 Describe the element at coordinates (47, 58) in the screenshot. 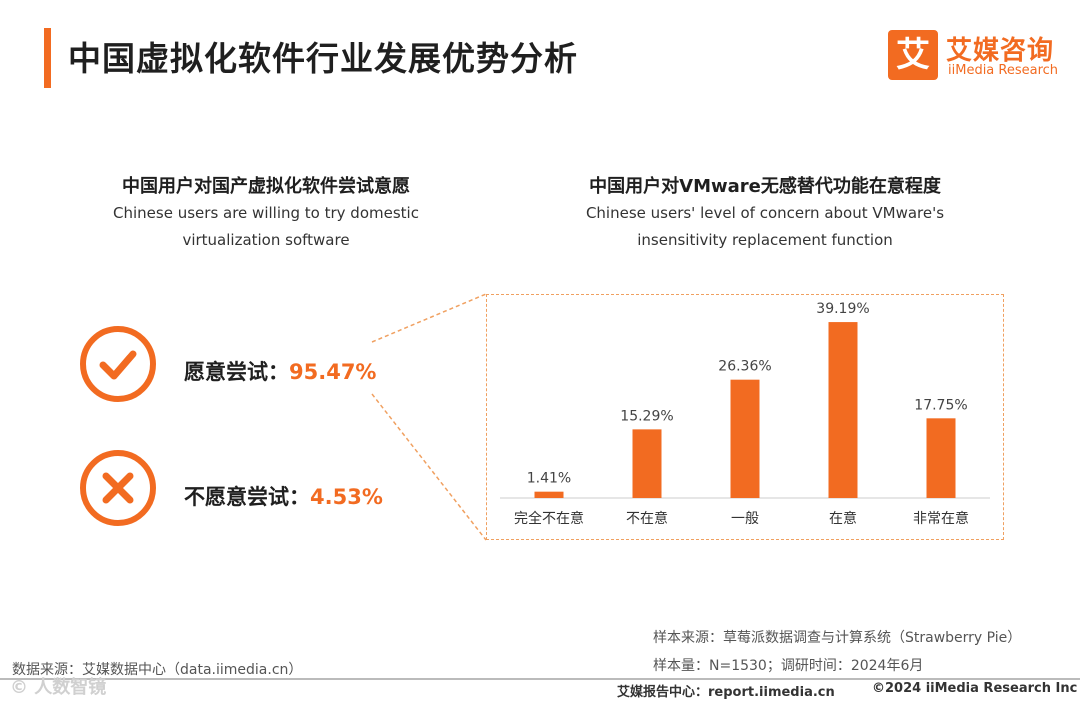

I see `title-accent-bar` at that location.